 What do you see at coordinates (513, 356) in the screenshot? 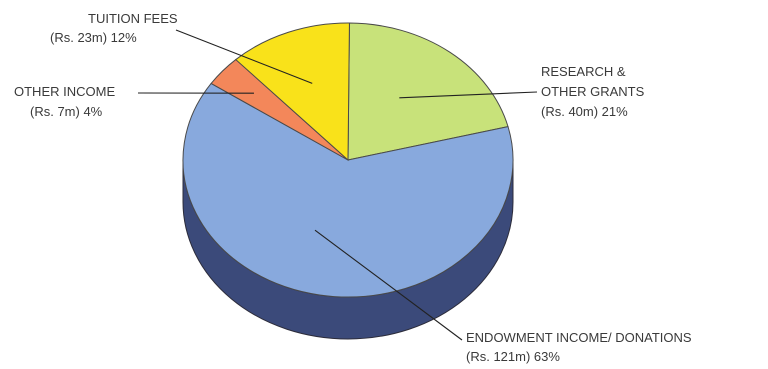
I see `slice-value-endowment: (Rs. 121m) 63%` at bounding box center [513, 356].